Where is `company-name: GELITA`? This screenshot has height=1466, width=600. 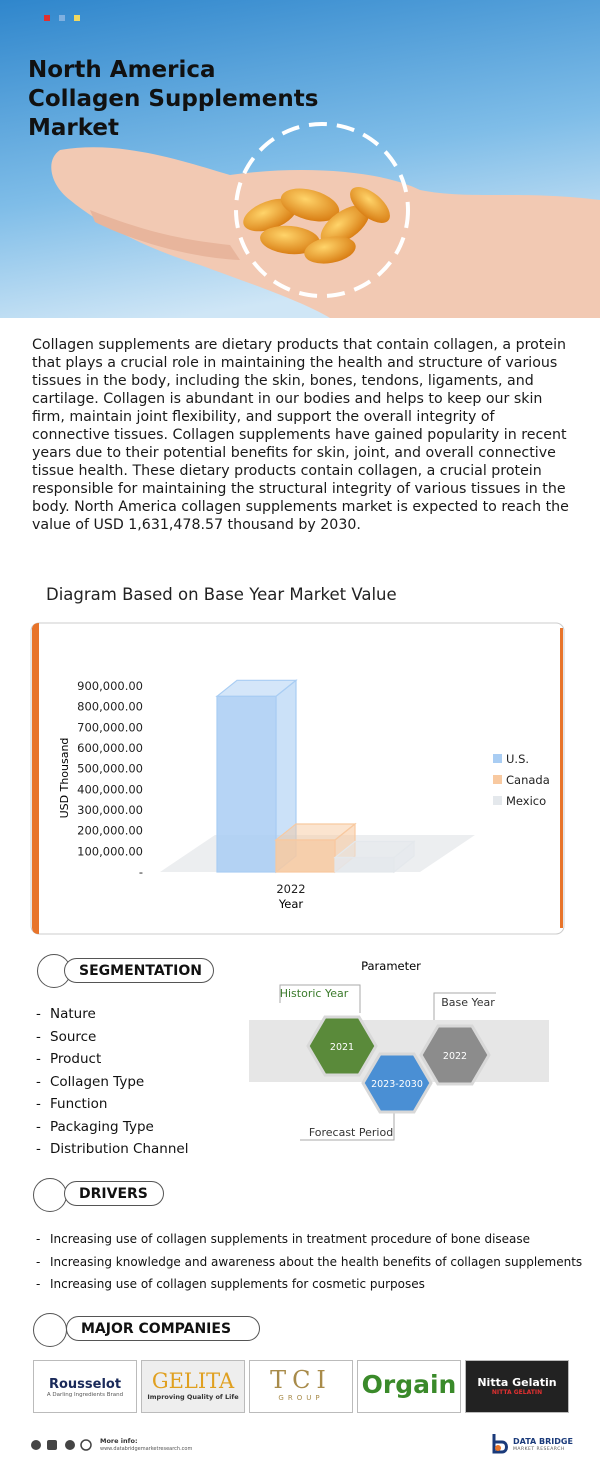 company-name: GELITA is located at coordinates (193, 1381).